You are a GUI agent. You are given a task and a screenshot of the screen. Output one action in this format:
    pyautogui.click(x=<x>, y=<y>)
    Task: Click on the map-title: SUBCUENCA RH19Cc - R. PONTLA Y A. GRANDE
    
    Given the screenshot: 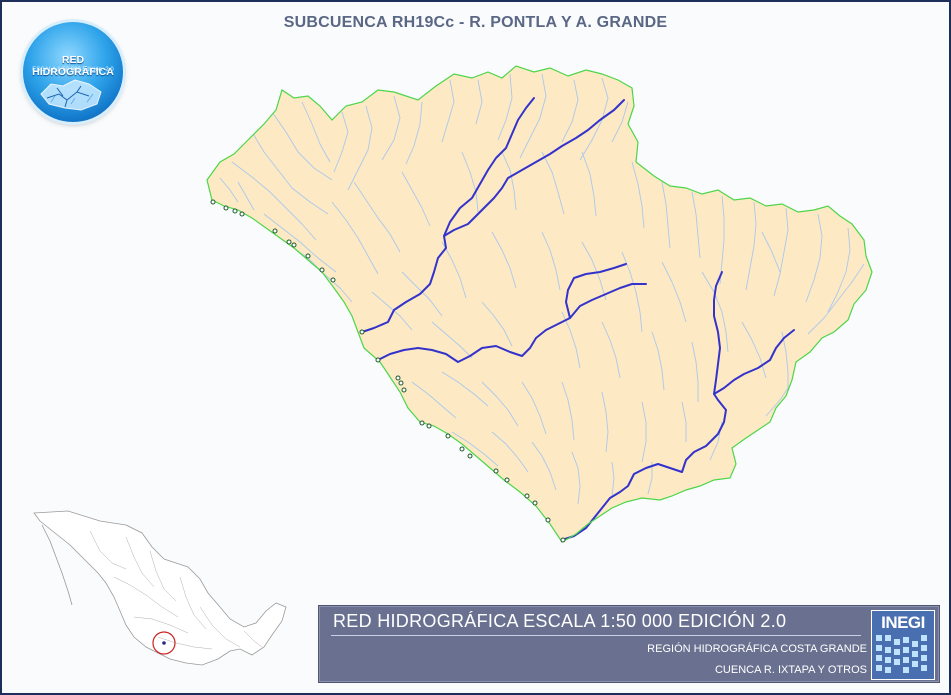 What is the action you would take?
    pyautogui.click(x=475, y=22)
    